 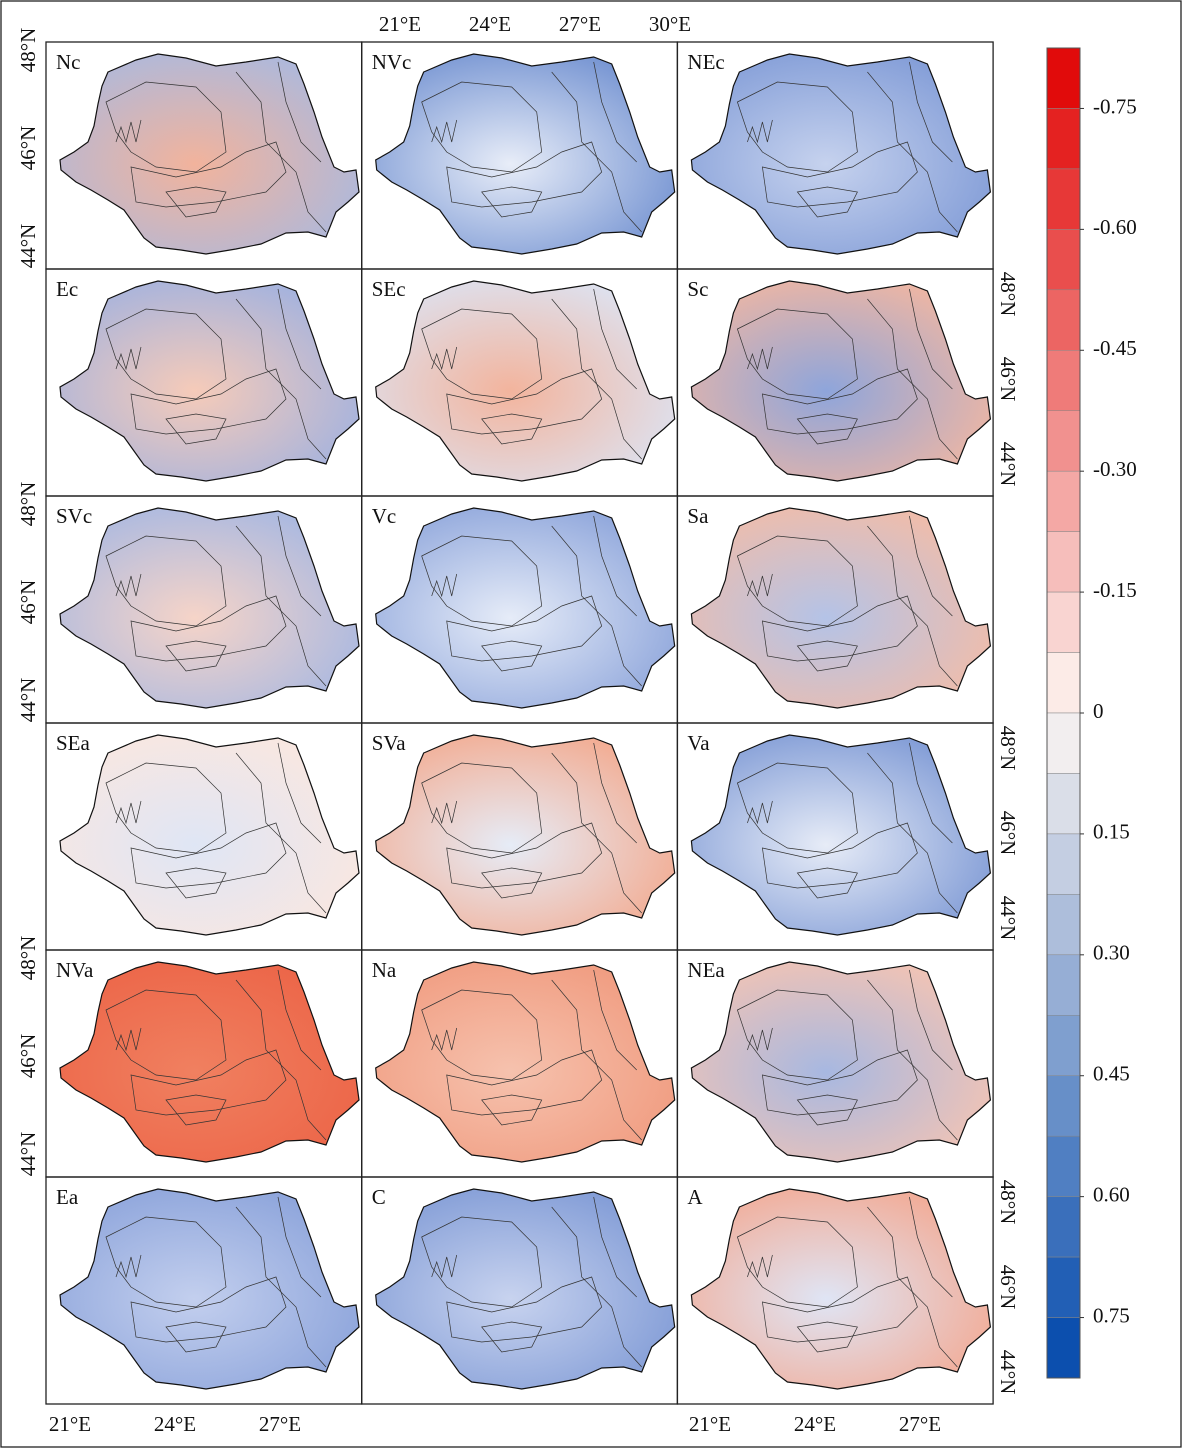 I want to click on panel-label: Ea, so click(x=67, y=1197).